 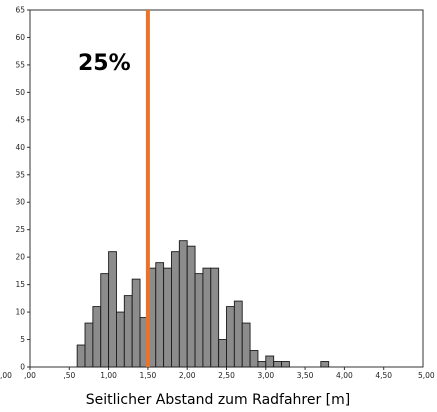 I want to click on left-edge-label: ,00, so click(x=6, y=375).